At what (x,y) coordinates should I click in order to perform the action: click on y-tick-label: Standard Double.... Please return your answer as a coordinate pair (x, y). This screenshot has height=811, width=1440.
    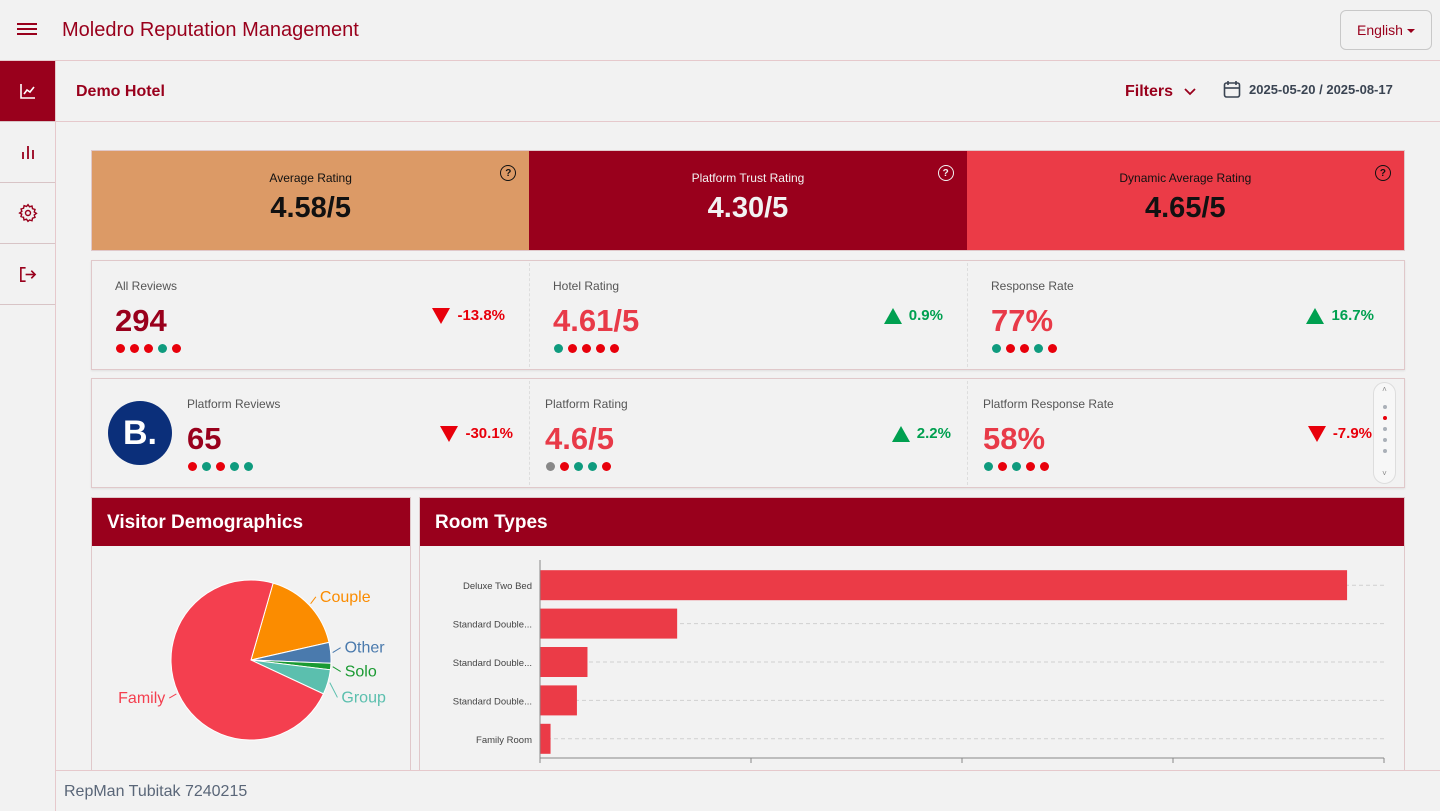
    Looking at the image, I should click on (492, 625).